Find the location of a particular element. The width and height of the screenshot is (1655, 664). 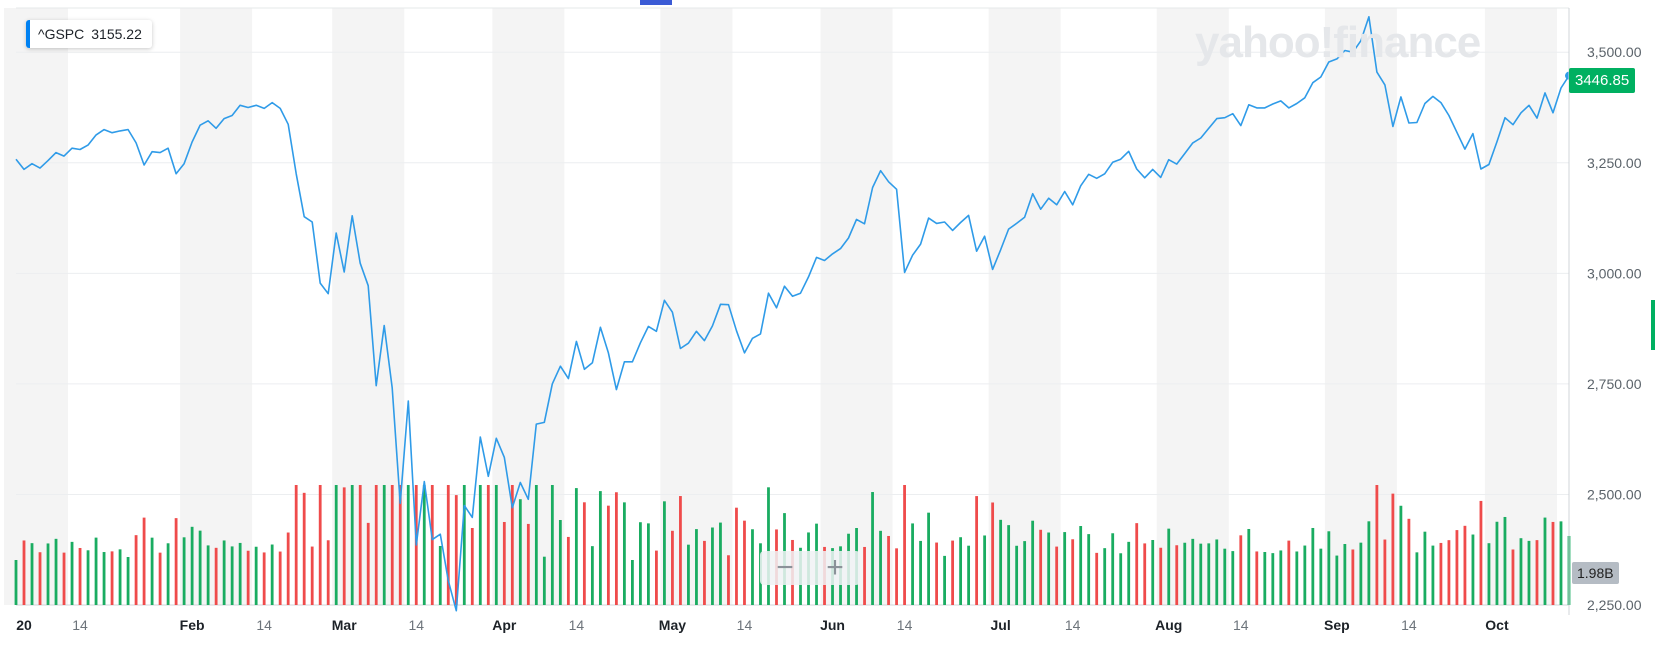

y-tick-label: 2,250.00 is located at coordinates (1614, 605).